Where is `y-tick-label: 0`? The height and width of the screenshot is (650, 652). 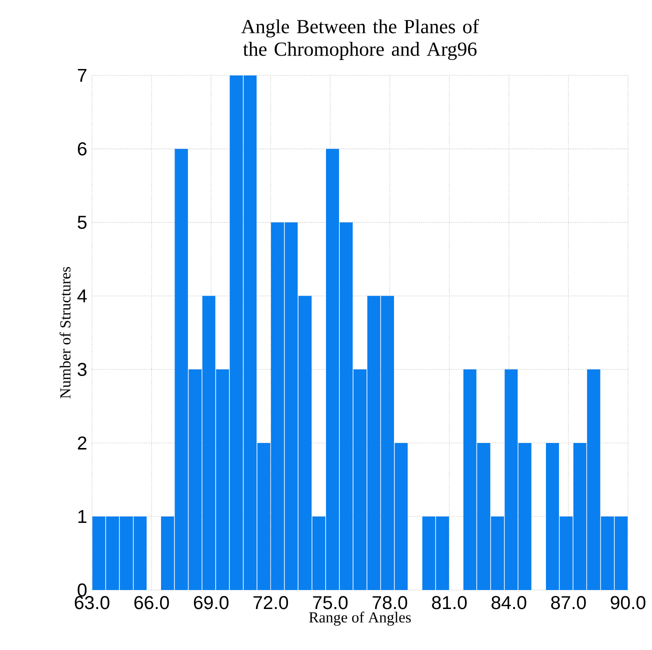
y-tick-label: 0 is located at coordinates (82, 590).